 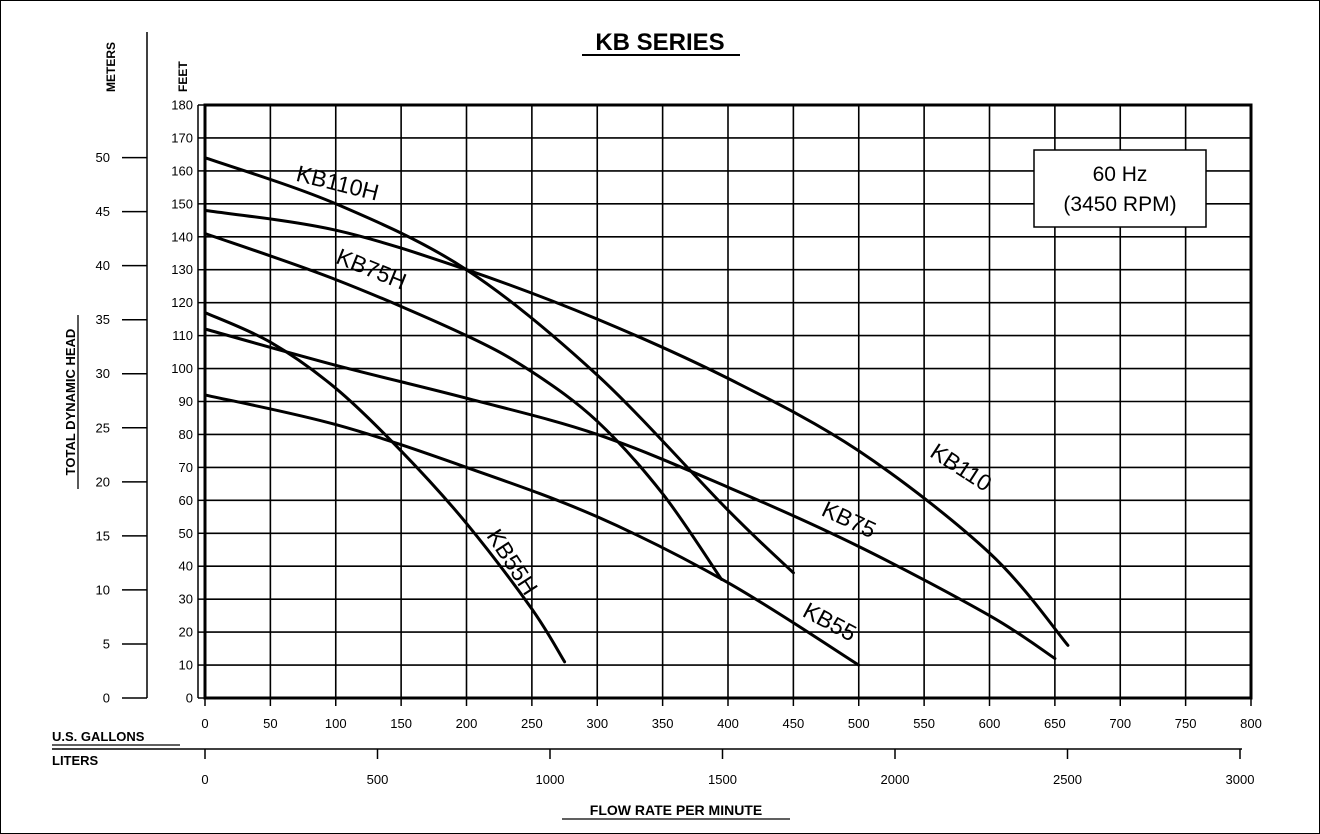 What do you see at coordinates (182, 302) in the screenshot?
I see `feet-tick-label: 120` at bounding box center [182, 302].